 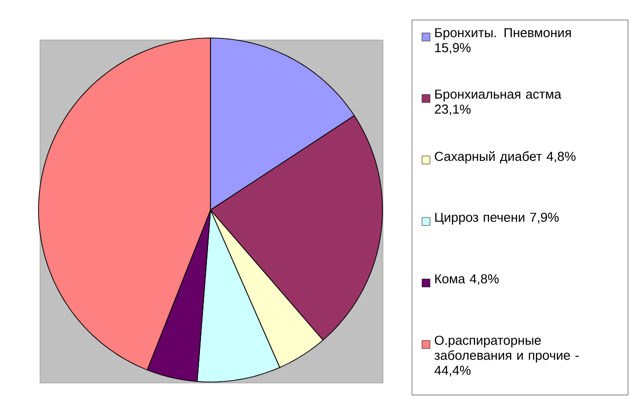 I want to click on legend-label: Цирроз печени 7,9%, so click(x=497, y=218).